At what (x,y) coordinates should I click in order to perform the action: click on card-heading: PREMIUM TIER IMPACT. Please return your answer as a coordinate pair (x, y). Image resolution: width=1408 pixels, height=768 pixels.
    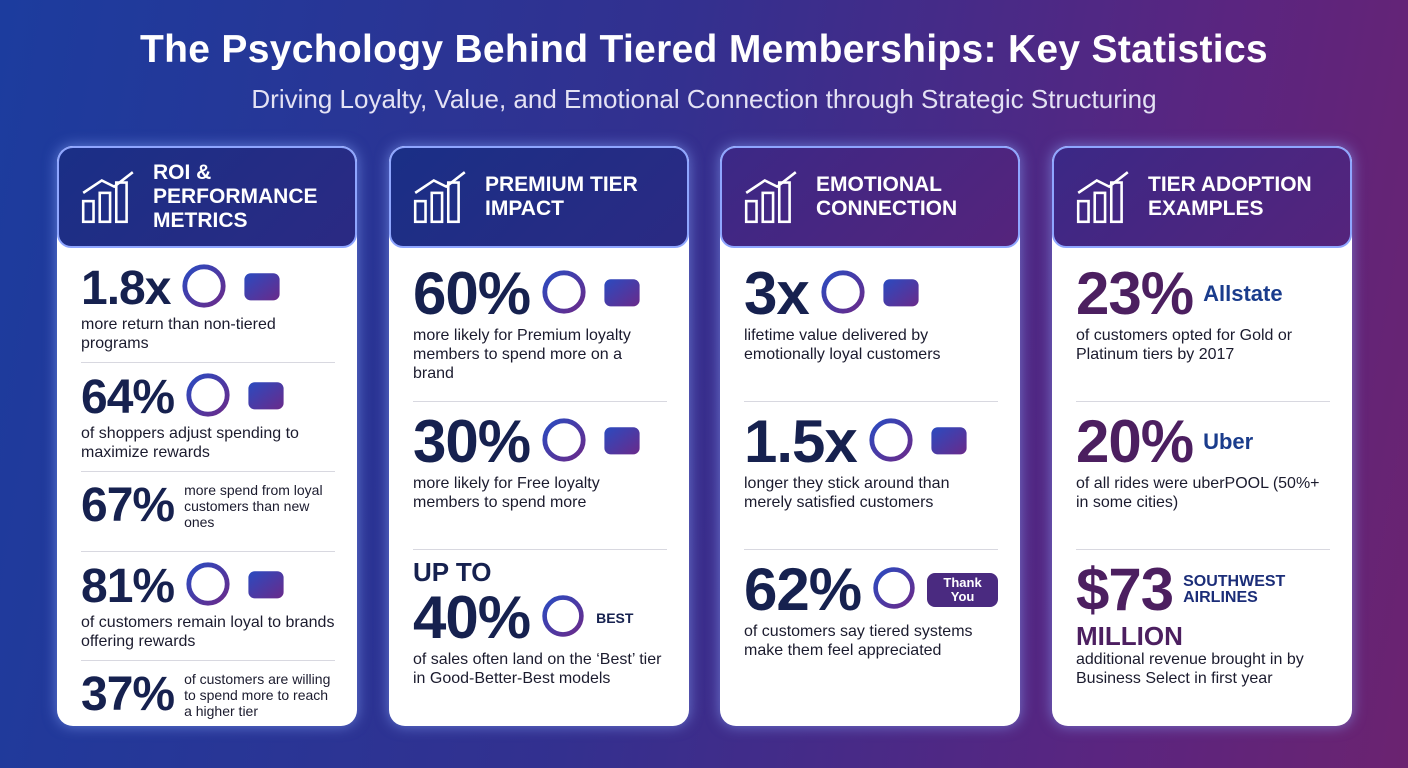
    Looking at the image, I should click on (539, 197).